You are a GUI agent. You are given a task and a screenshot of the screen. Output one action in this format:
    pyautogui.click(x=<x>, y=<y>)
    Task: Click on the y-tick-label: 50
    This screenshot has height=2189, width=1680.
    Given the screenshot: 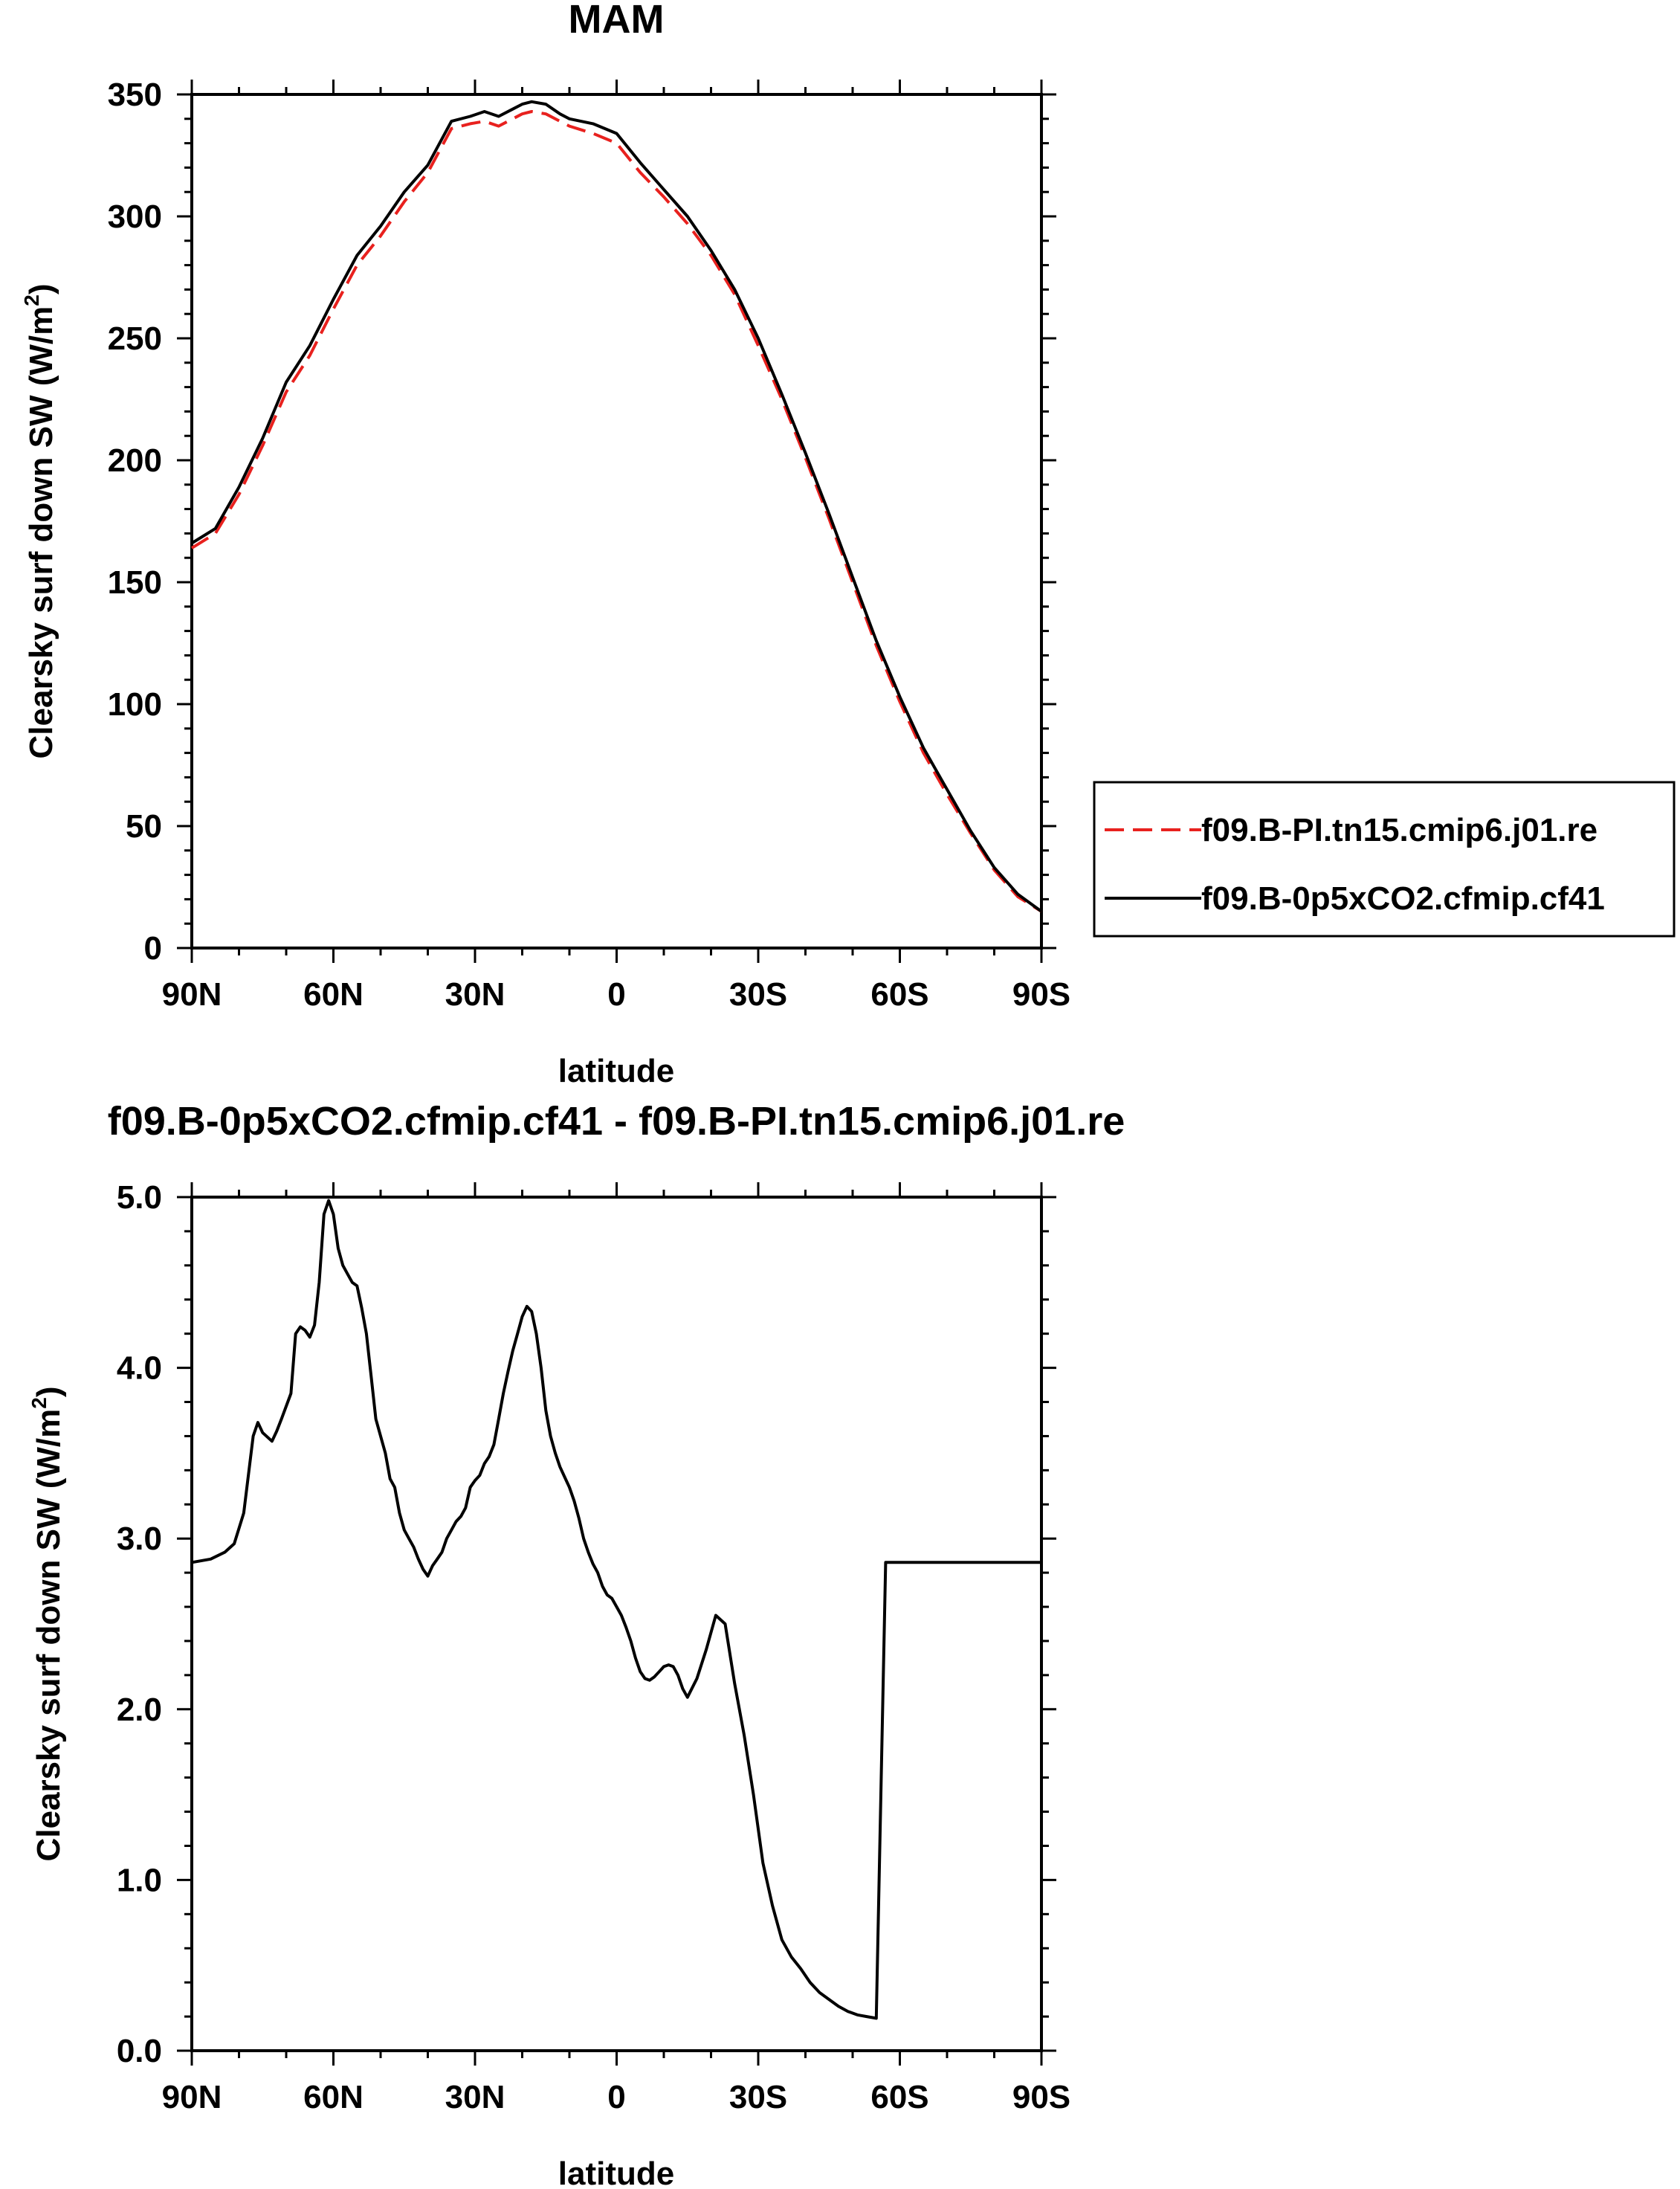 What is the action you would take?
    pyautogui.click(x=144, y=826)
    